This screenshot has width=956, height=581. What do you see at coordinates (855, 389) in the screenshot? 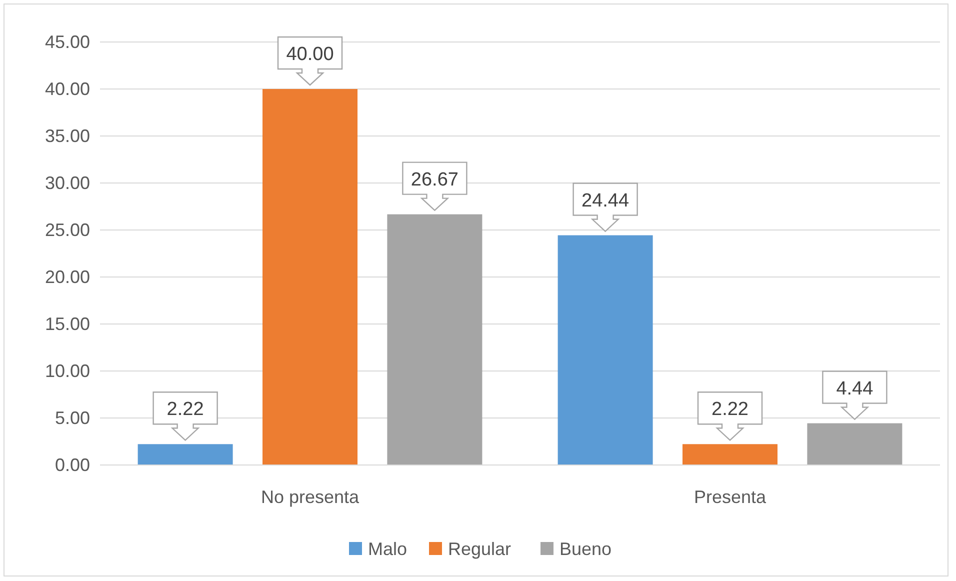
I see `data-label: 4.44` at bounding box center [855, 389].